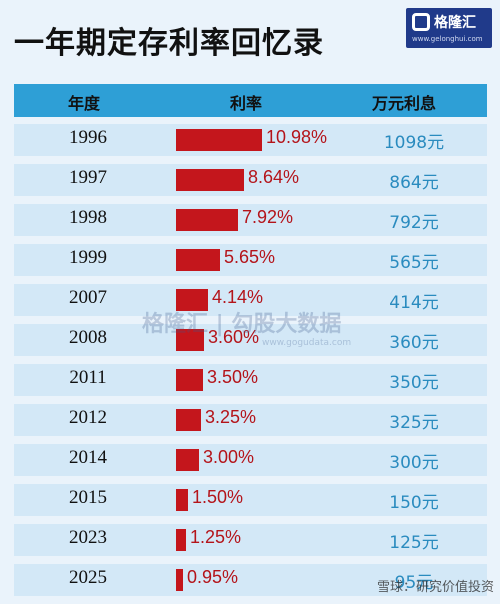 The height and width of the screenshot is (604, 500). What do you see at coordinates (238, 297) in the screenshot?
I see `rate-label: 4.14%` at bounding box center [238, 297].